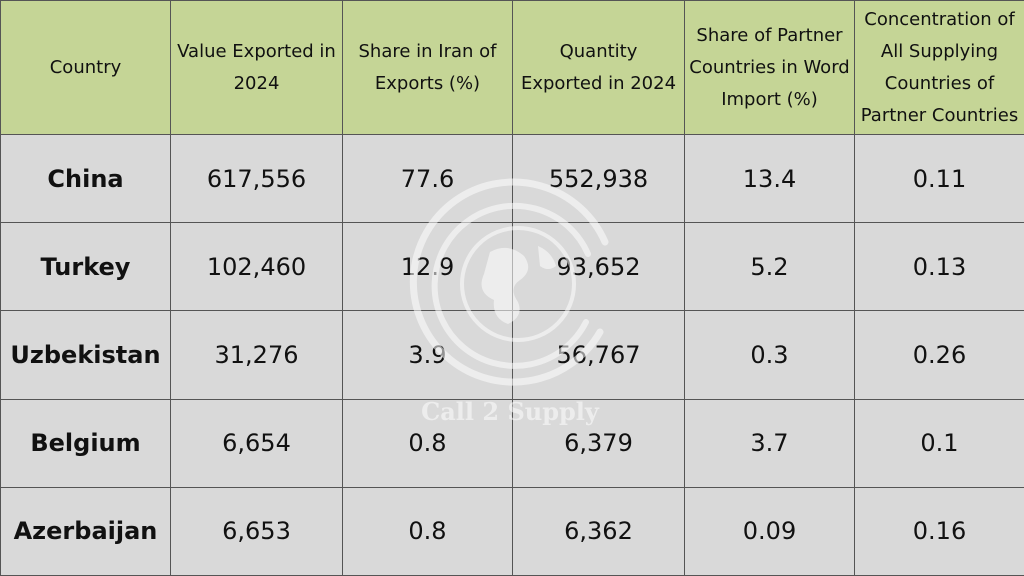  Describe the element at coordinates (939, 443) in the screenshot. I see `cell-concentration: 0.1` at that location.